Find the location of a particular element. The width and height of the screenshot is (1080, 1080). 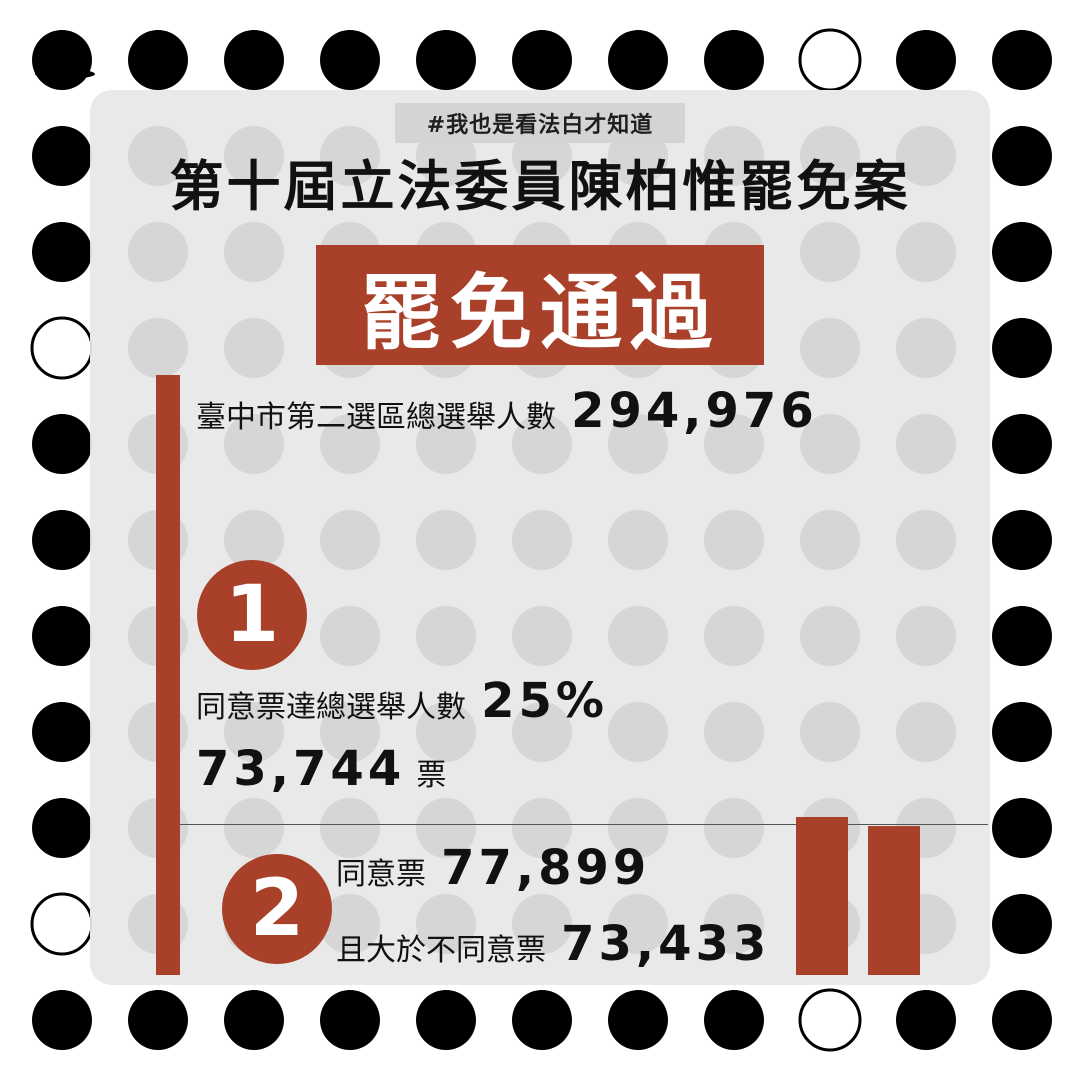

electorate-row: 臺中市第二選區總選舉人數 294,976 is located at coordinates (507, 411).